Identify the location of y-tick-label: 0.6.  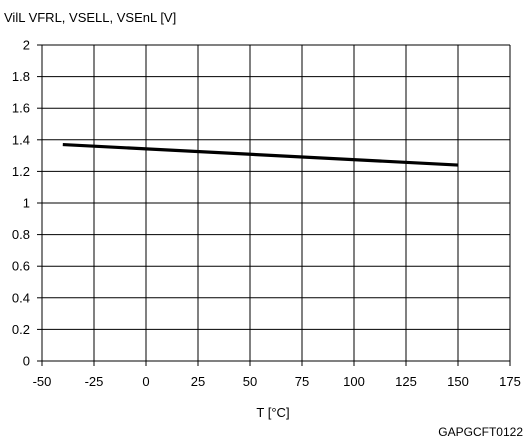
(21, 266).